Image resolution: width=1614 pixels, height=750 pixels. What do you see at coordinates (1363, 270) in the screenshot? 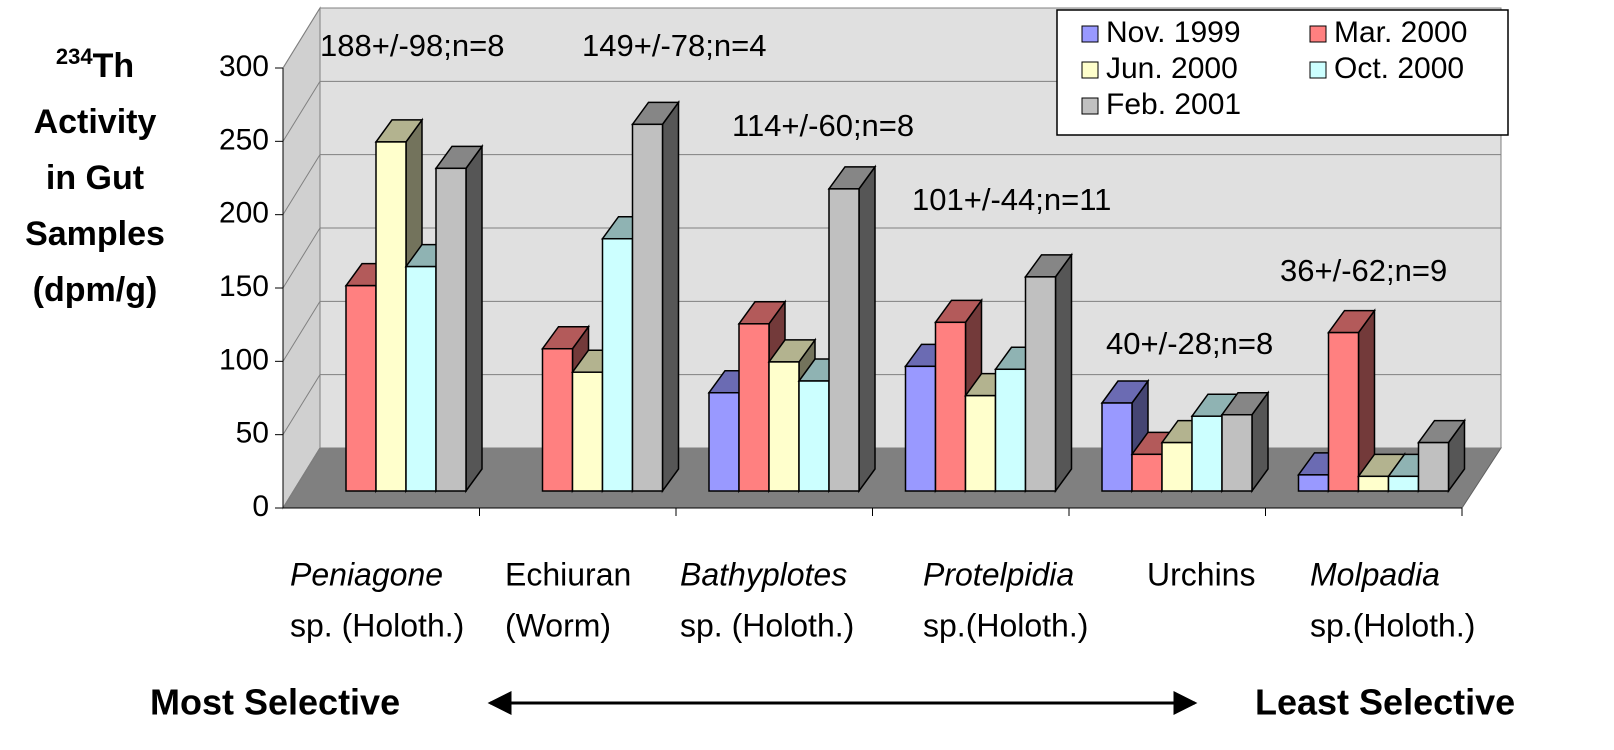
I see `annotation: 36+/-62;n=9` at bounding box center [1363, 270].